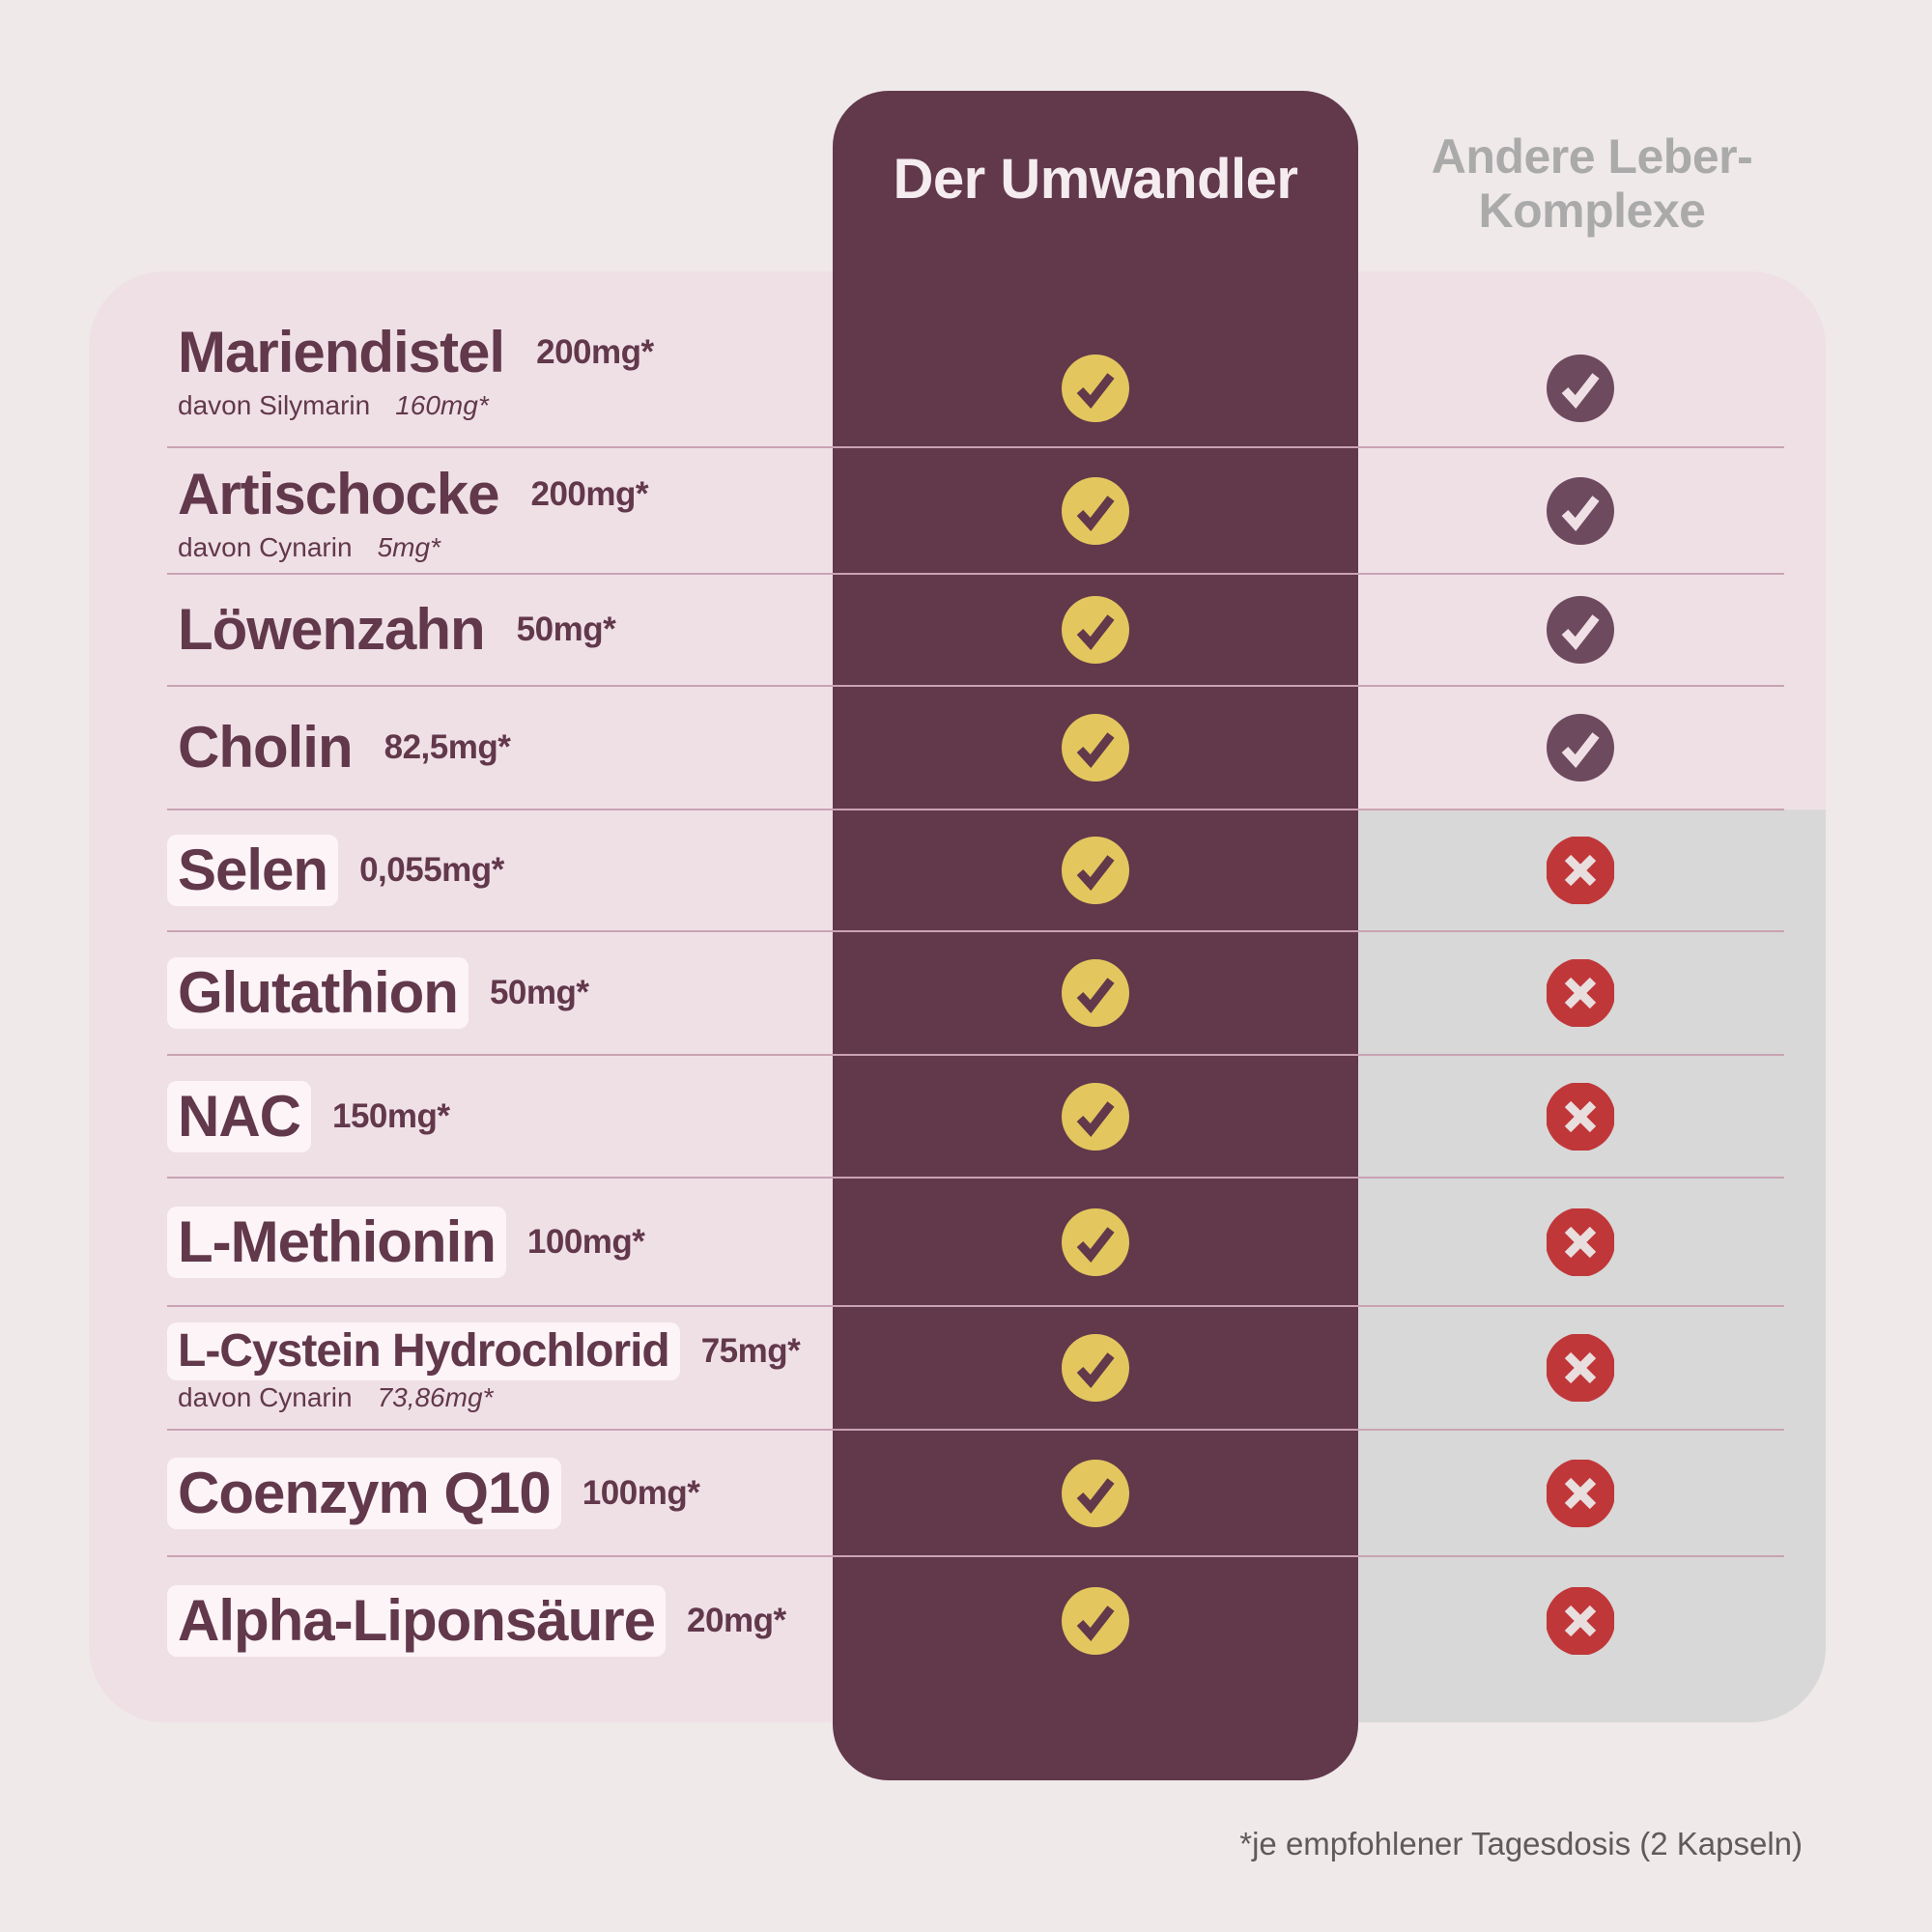 This screenshot has width=1932, height=1932. Describe the element at coordinates (332, 629) in the screenshot. I see `ingredient-name: Löwenzahn` at that location.